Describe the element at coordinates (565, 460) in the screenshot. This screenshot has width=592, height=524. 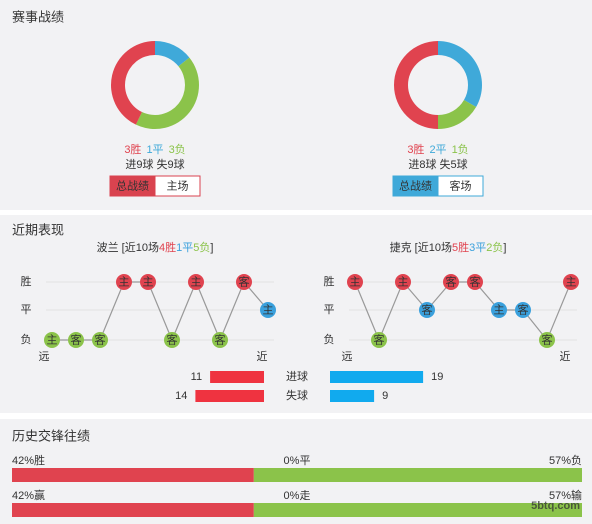
I see `history-label: 57%负` at that location.